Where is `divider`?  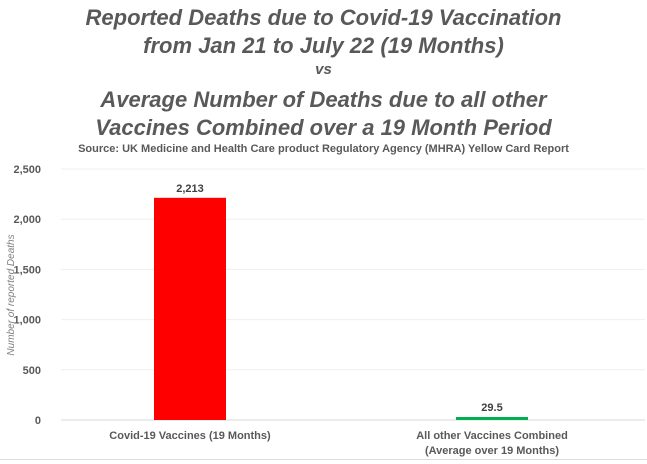 divider is located at coordinates (323, 459).